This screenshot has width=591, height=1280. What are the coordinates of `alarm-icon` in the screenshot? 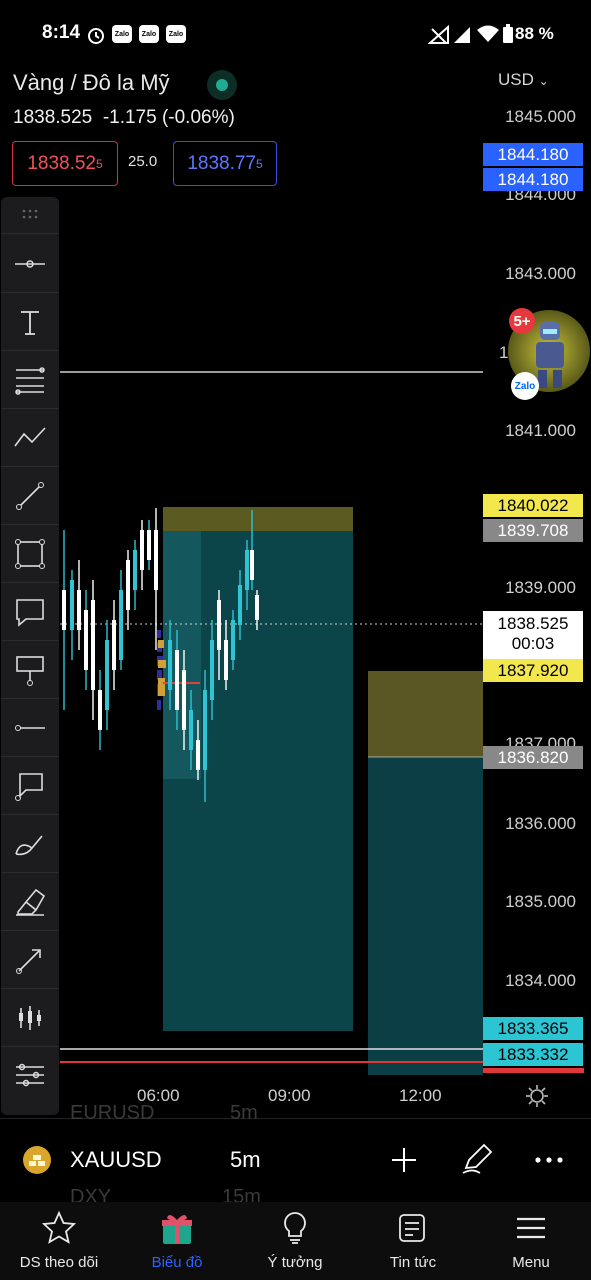 It's located at (96, 36).